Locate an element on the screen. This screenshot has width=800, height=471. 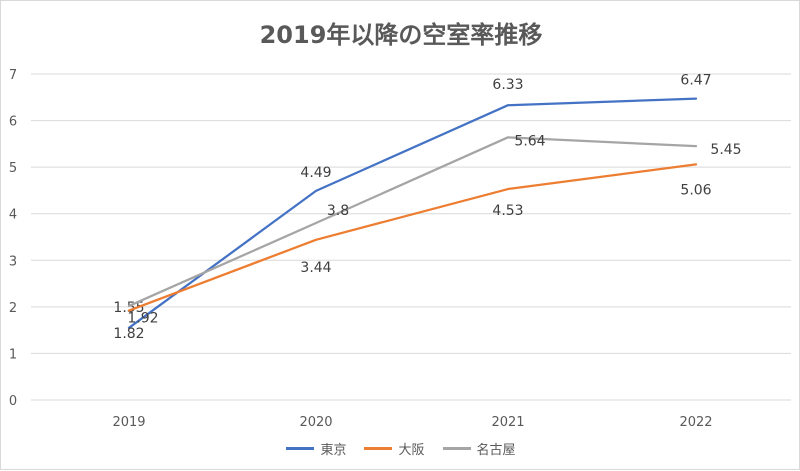
y-tick-label: 4 is located at coordinates (13, 215).